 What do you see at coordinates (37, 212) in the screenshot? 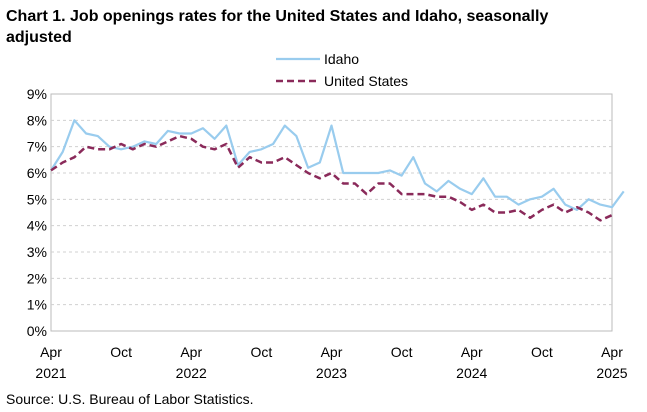
I see `y-axis-ticks: 0% 1% 2% 3% 4% 5% 6% 7% 8% 9%` at bounding box center [37, 212].